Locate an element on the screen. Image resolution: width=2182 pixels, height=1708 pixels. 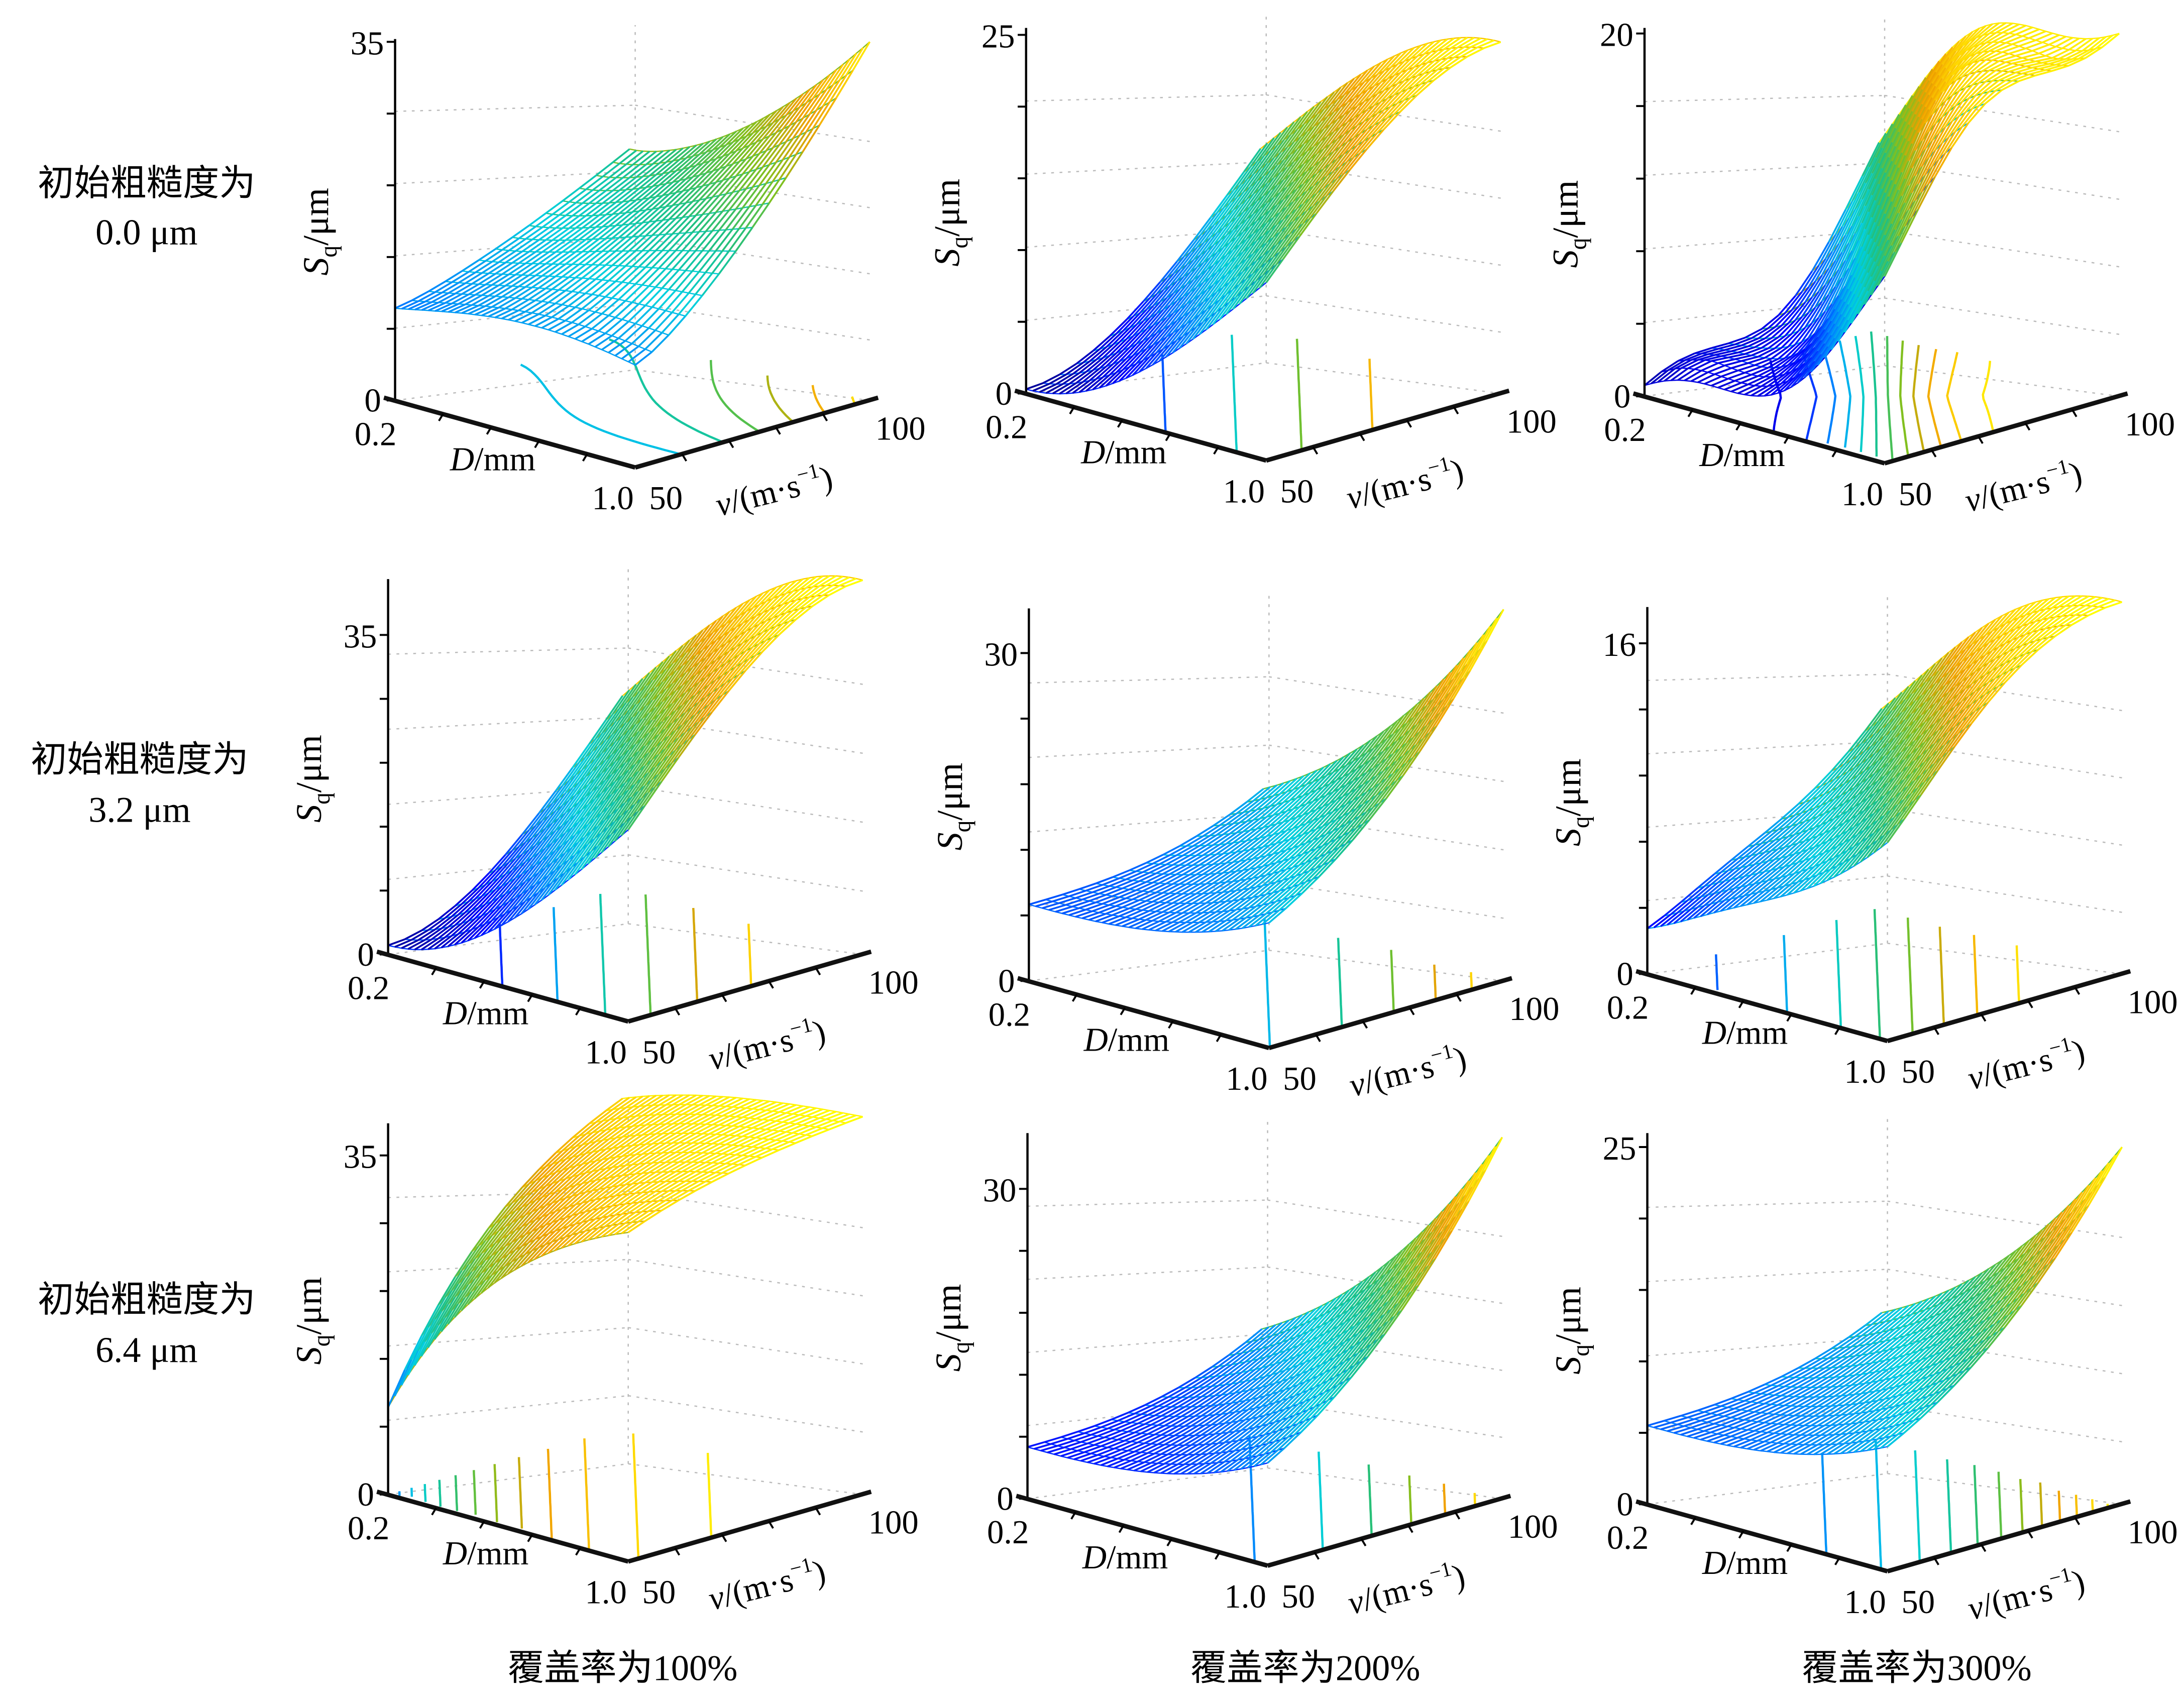
y-axis-label: v/(m·s−1) is located at coordinates (1407, 1070).